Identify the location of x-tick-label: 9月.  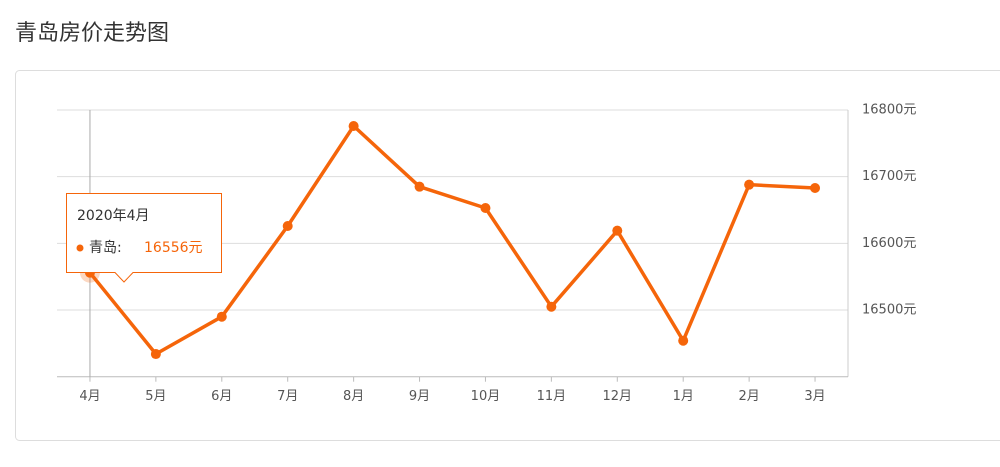
(419, 396).